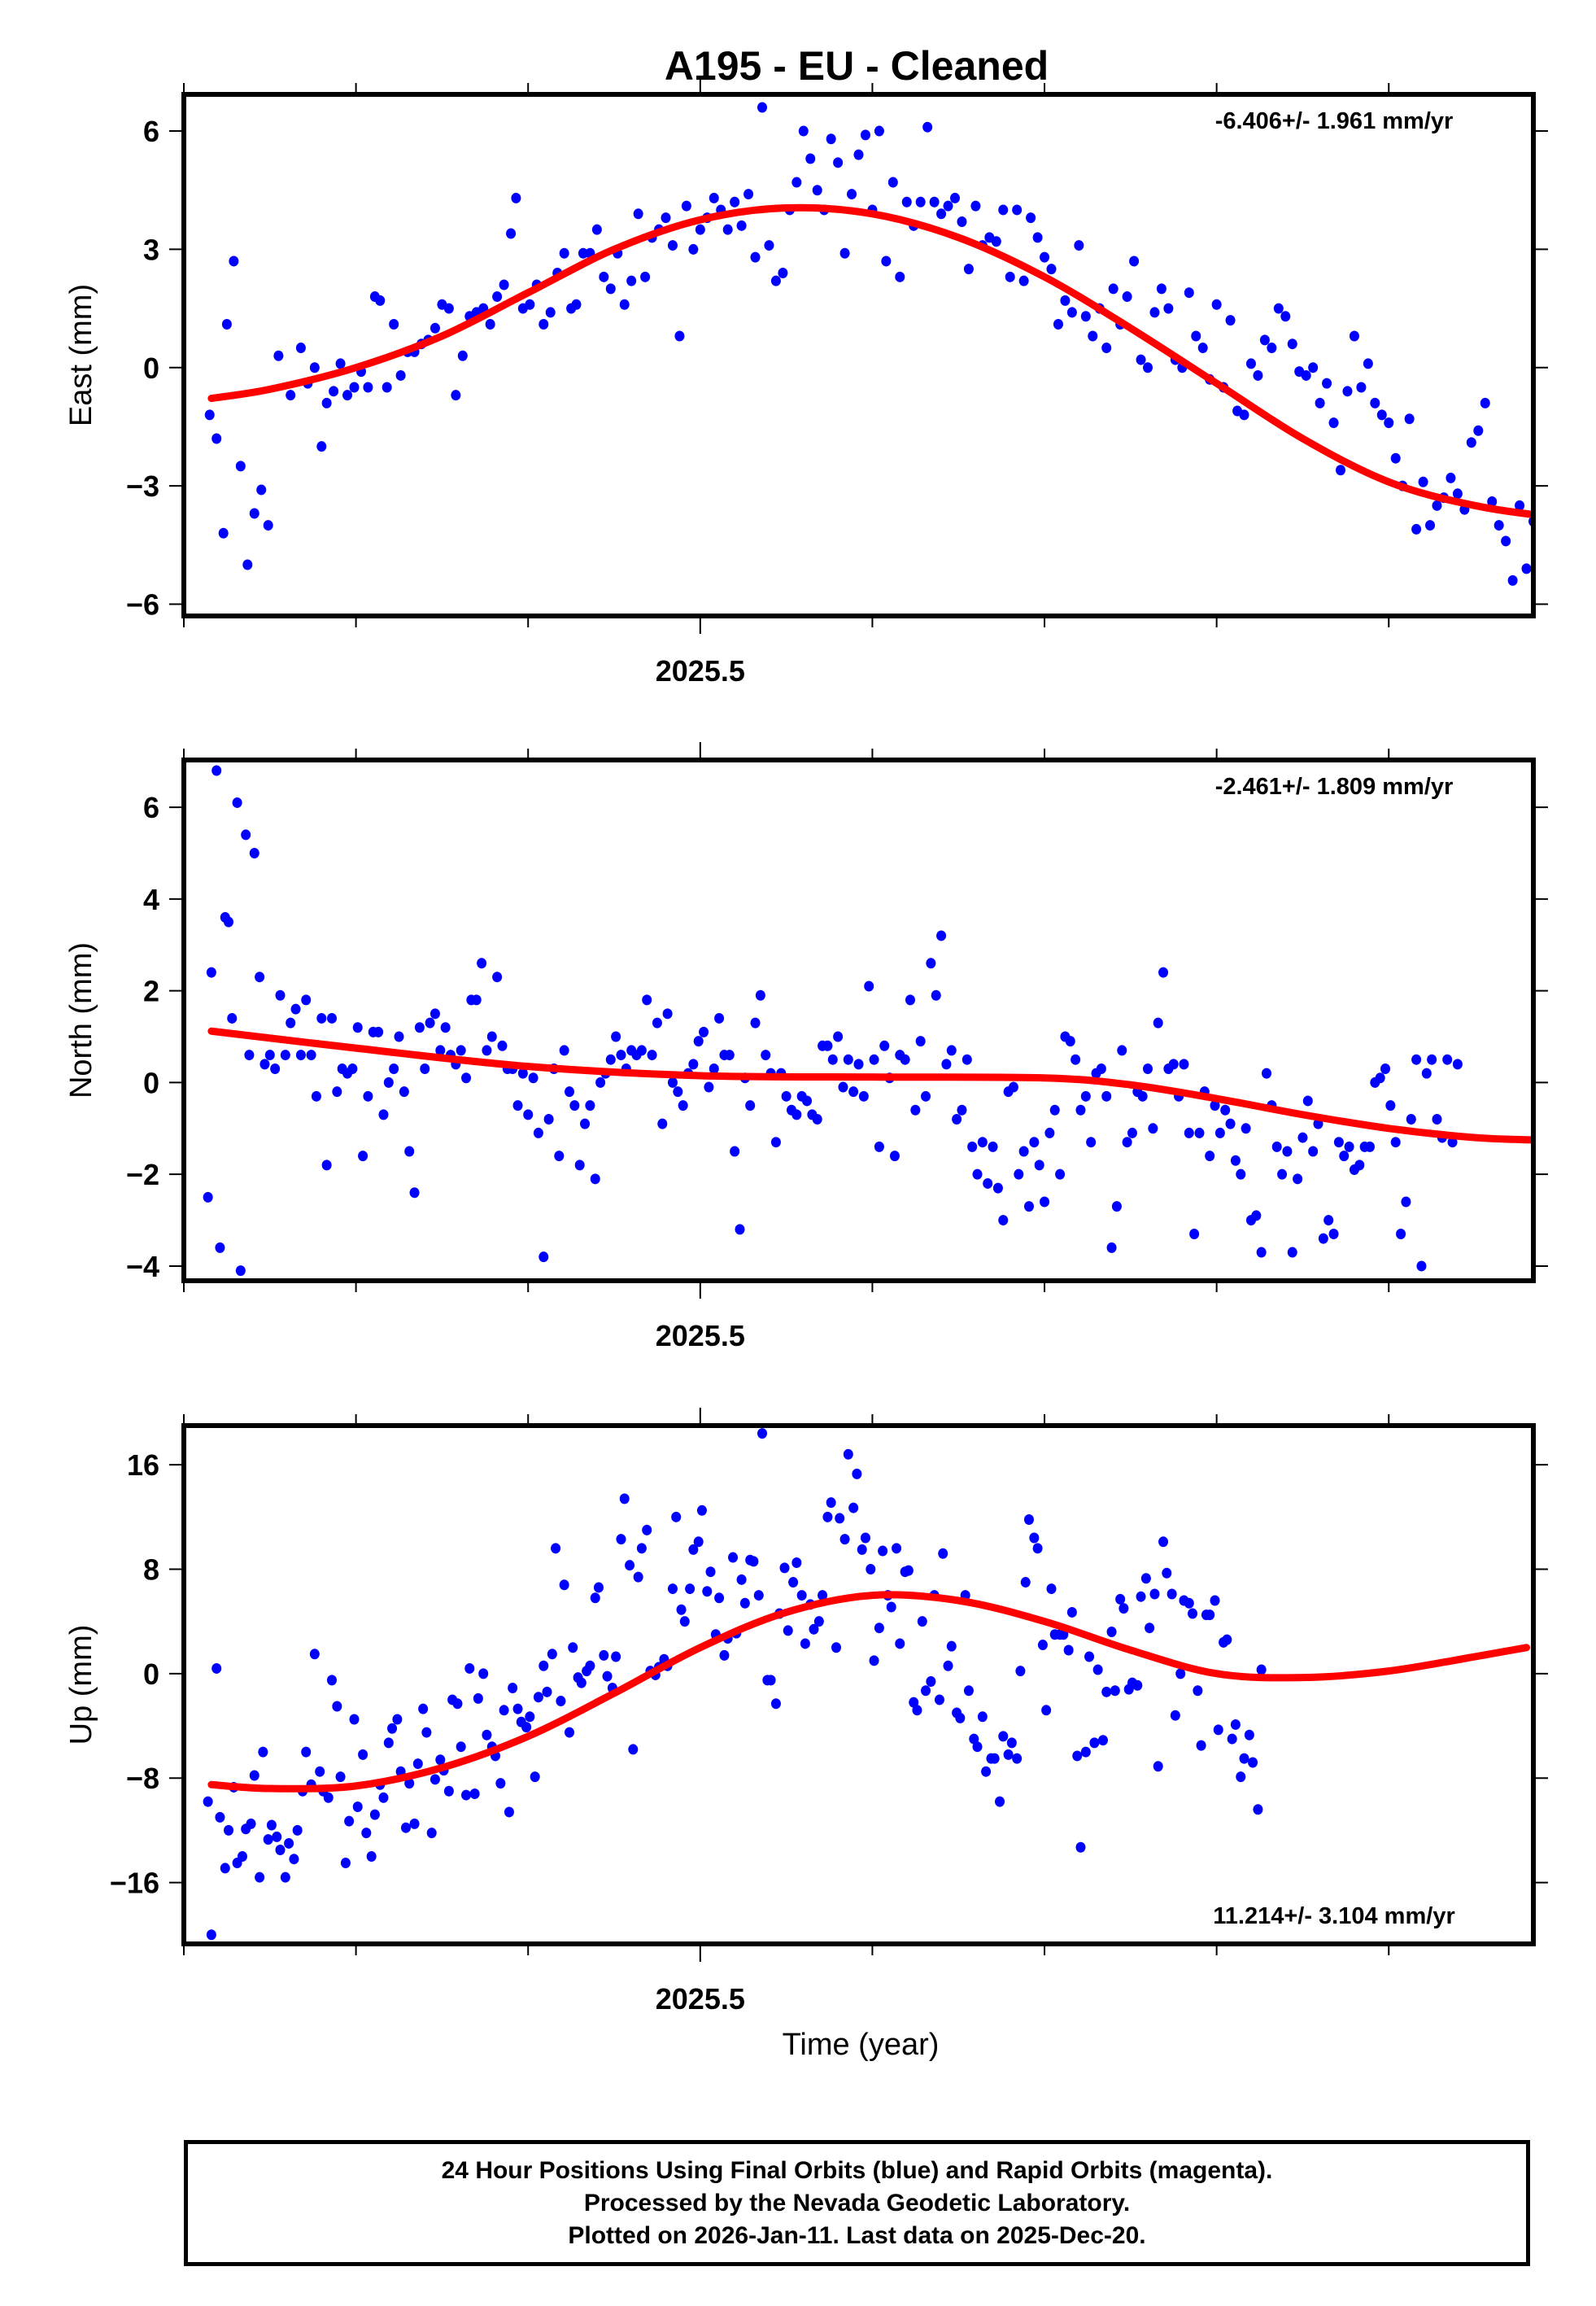  What do you see at coordinates (857, 66) in the screenshot?
I see `chart-title: A195 - EU - Cleaned` at bounding box center [857, 66].